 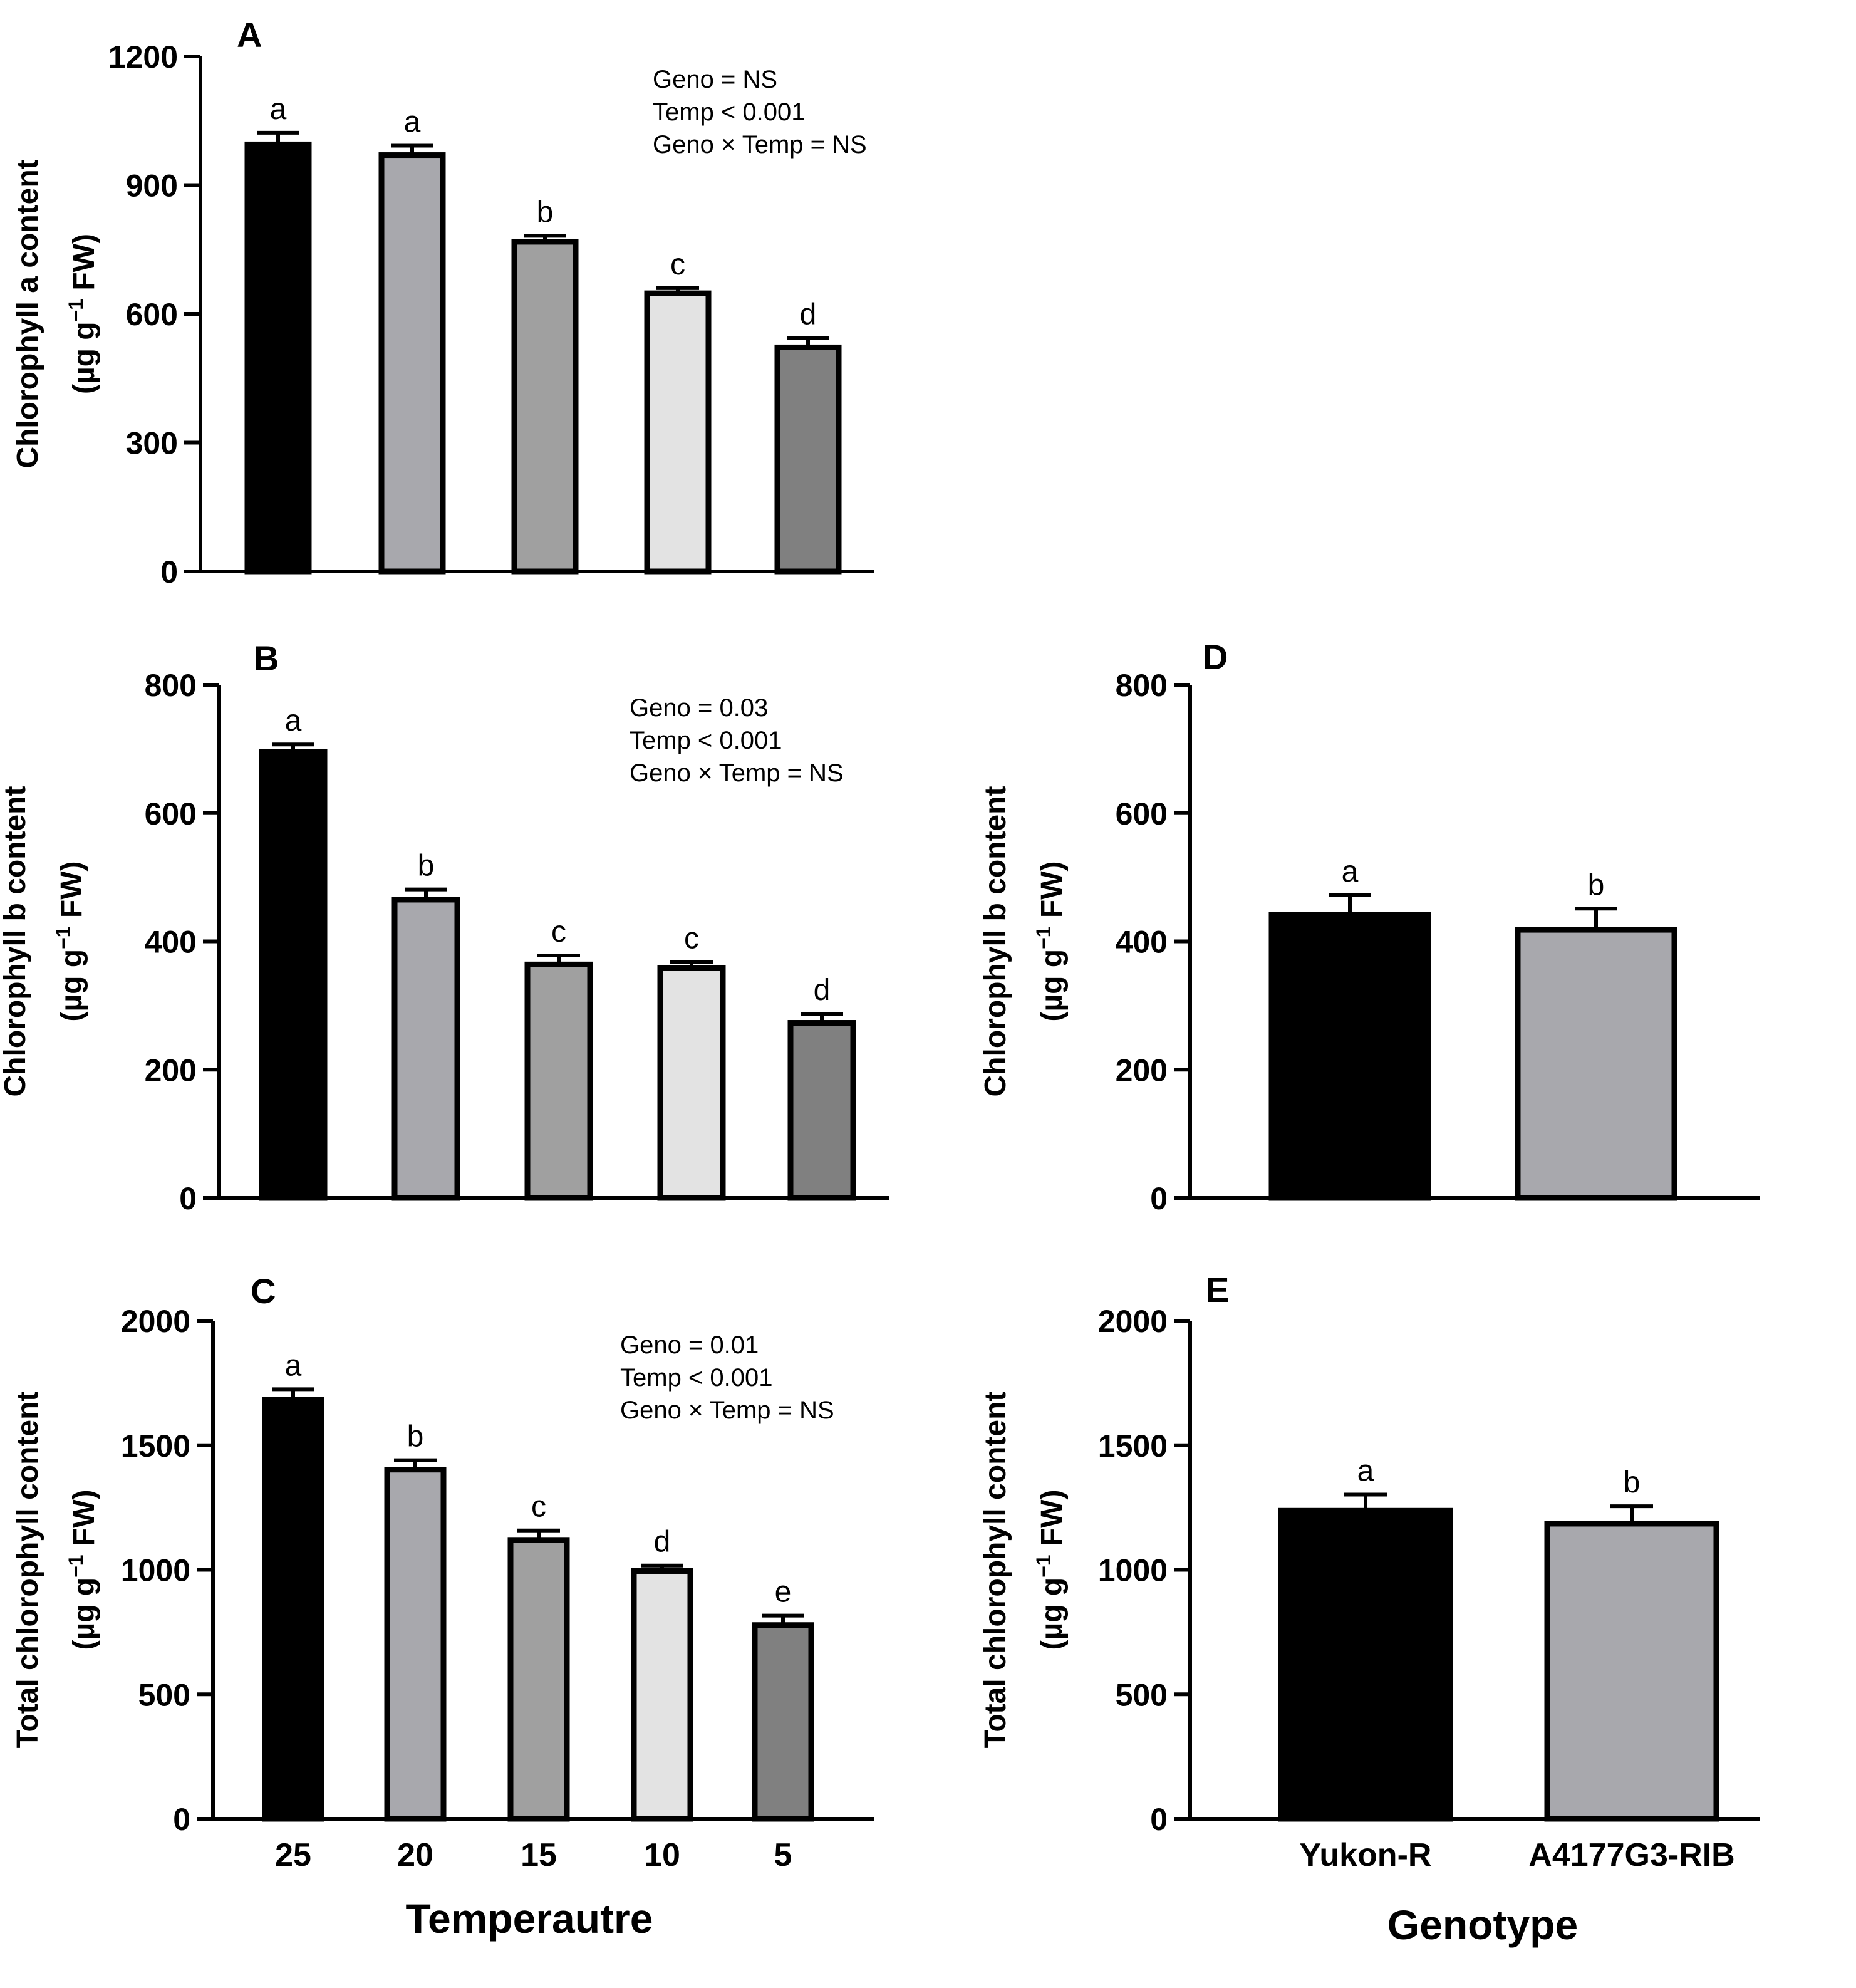 What do you see at coordinates (293, 1855) in the screenshot?
I see `x-tick-label: 25` at bounding box center [293, 1855].